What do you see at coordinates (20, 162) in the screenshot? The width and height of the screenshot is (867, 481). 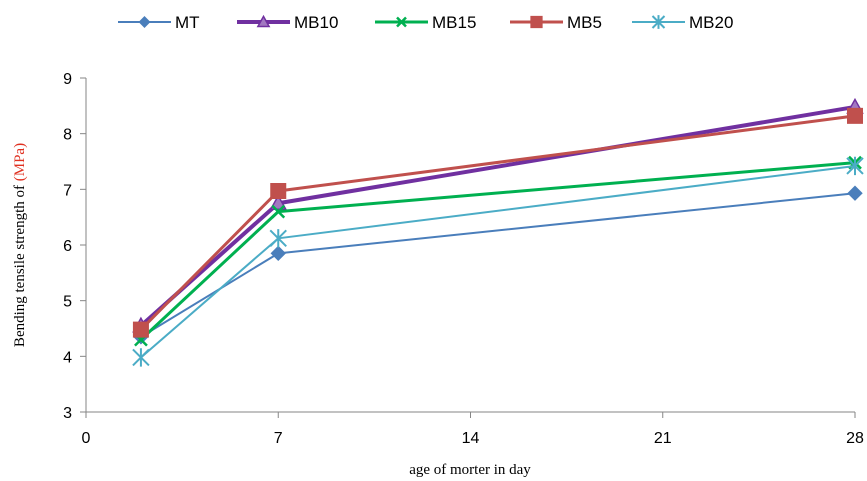 I see `y-axis-title-unit: (MPa)` at bounding box center [20, 162].